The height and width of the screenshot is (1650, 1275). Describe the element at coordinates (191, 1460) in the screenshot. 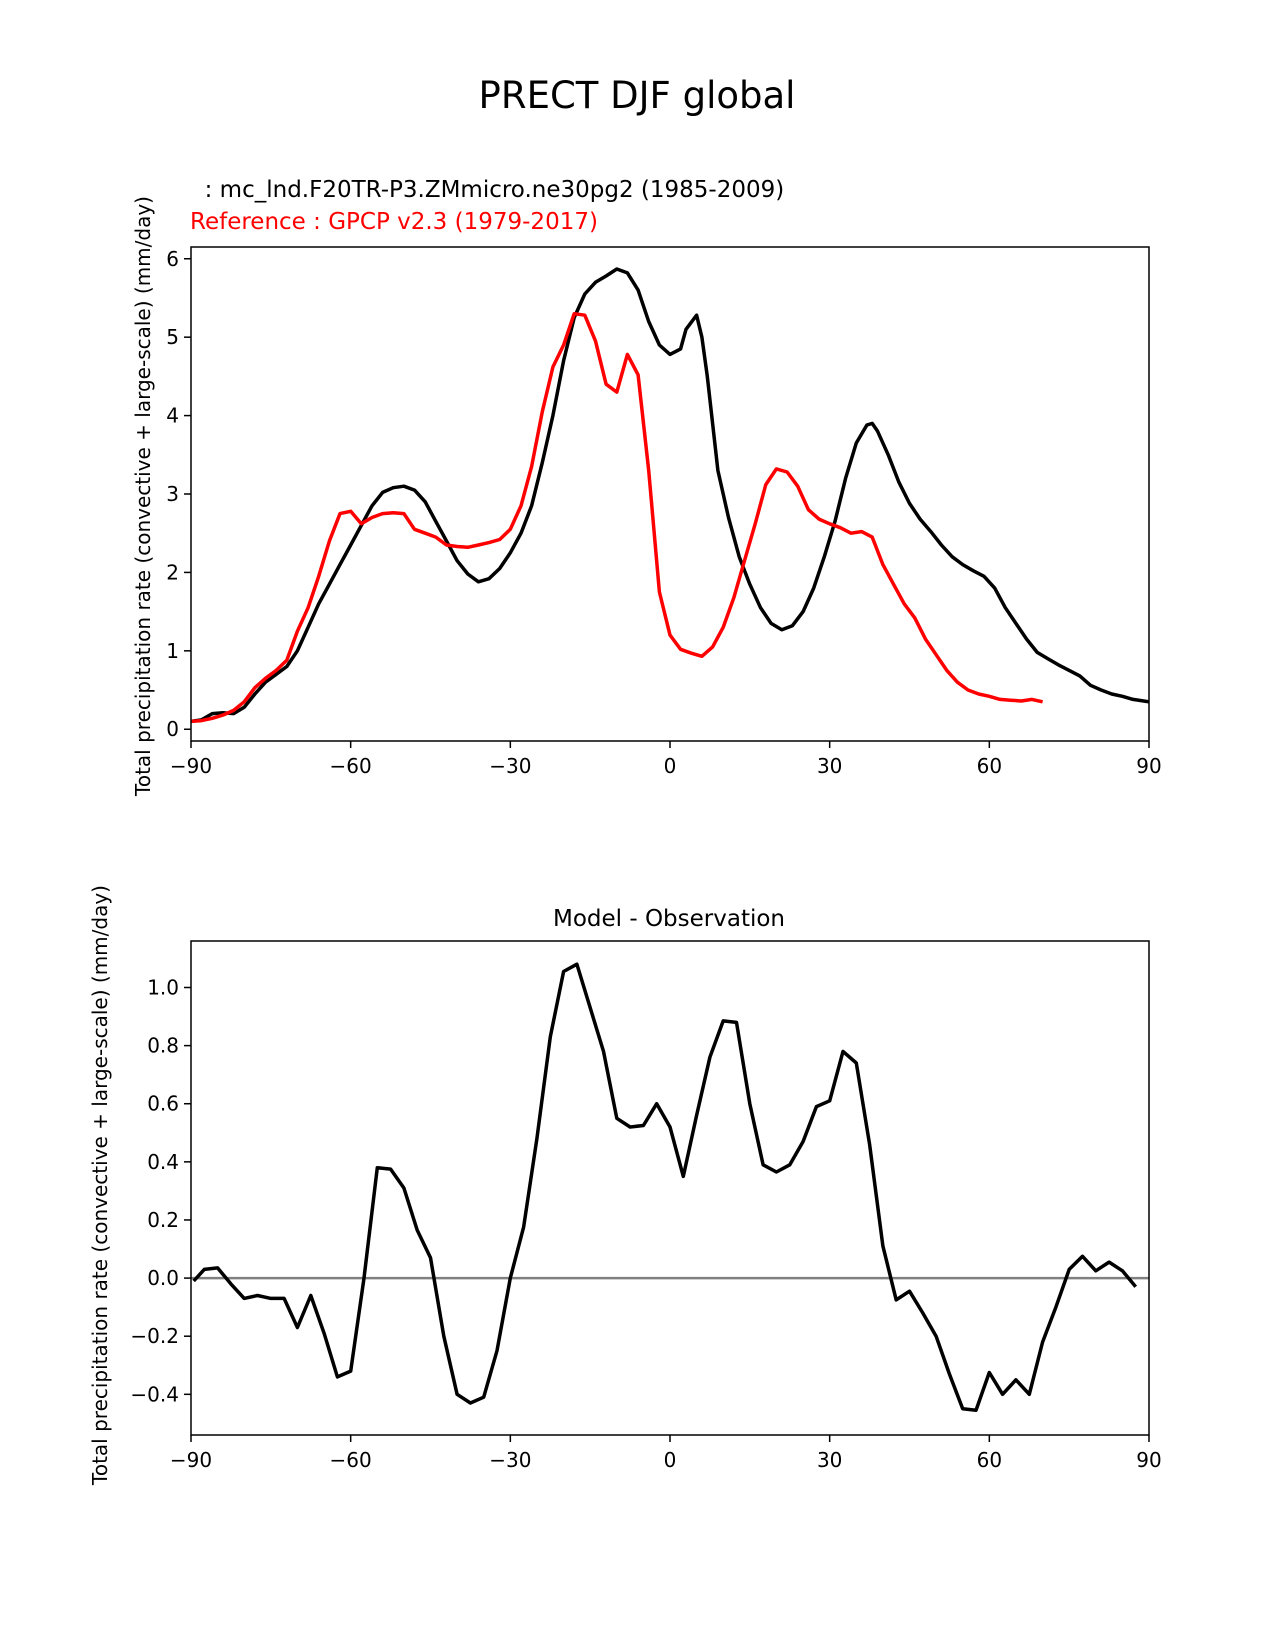

I see `bottom-x-tick-label: −90` at that location.